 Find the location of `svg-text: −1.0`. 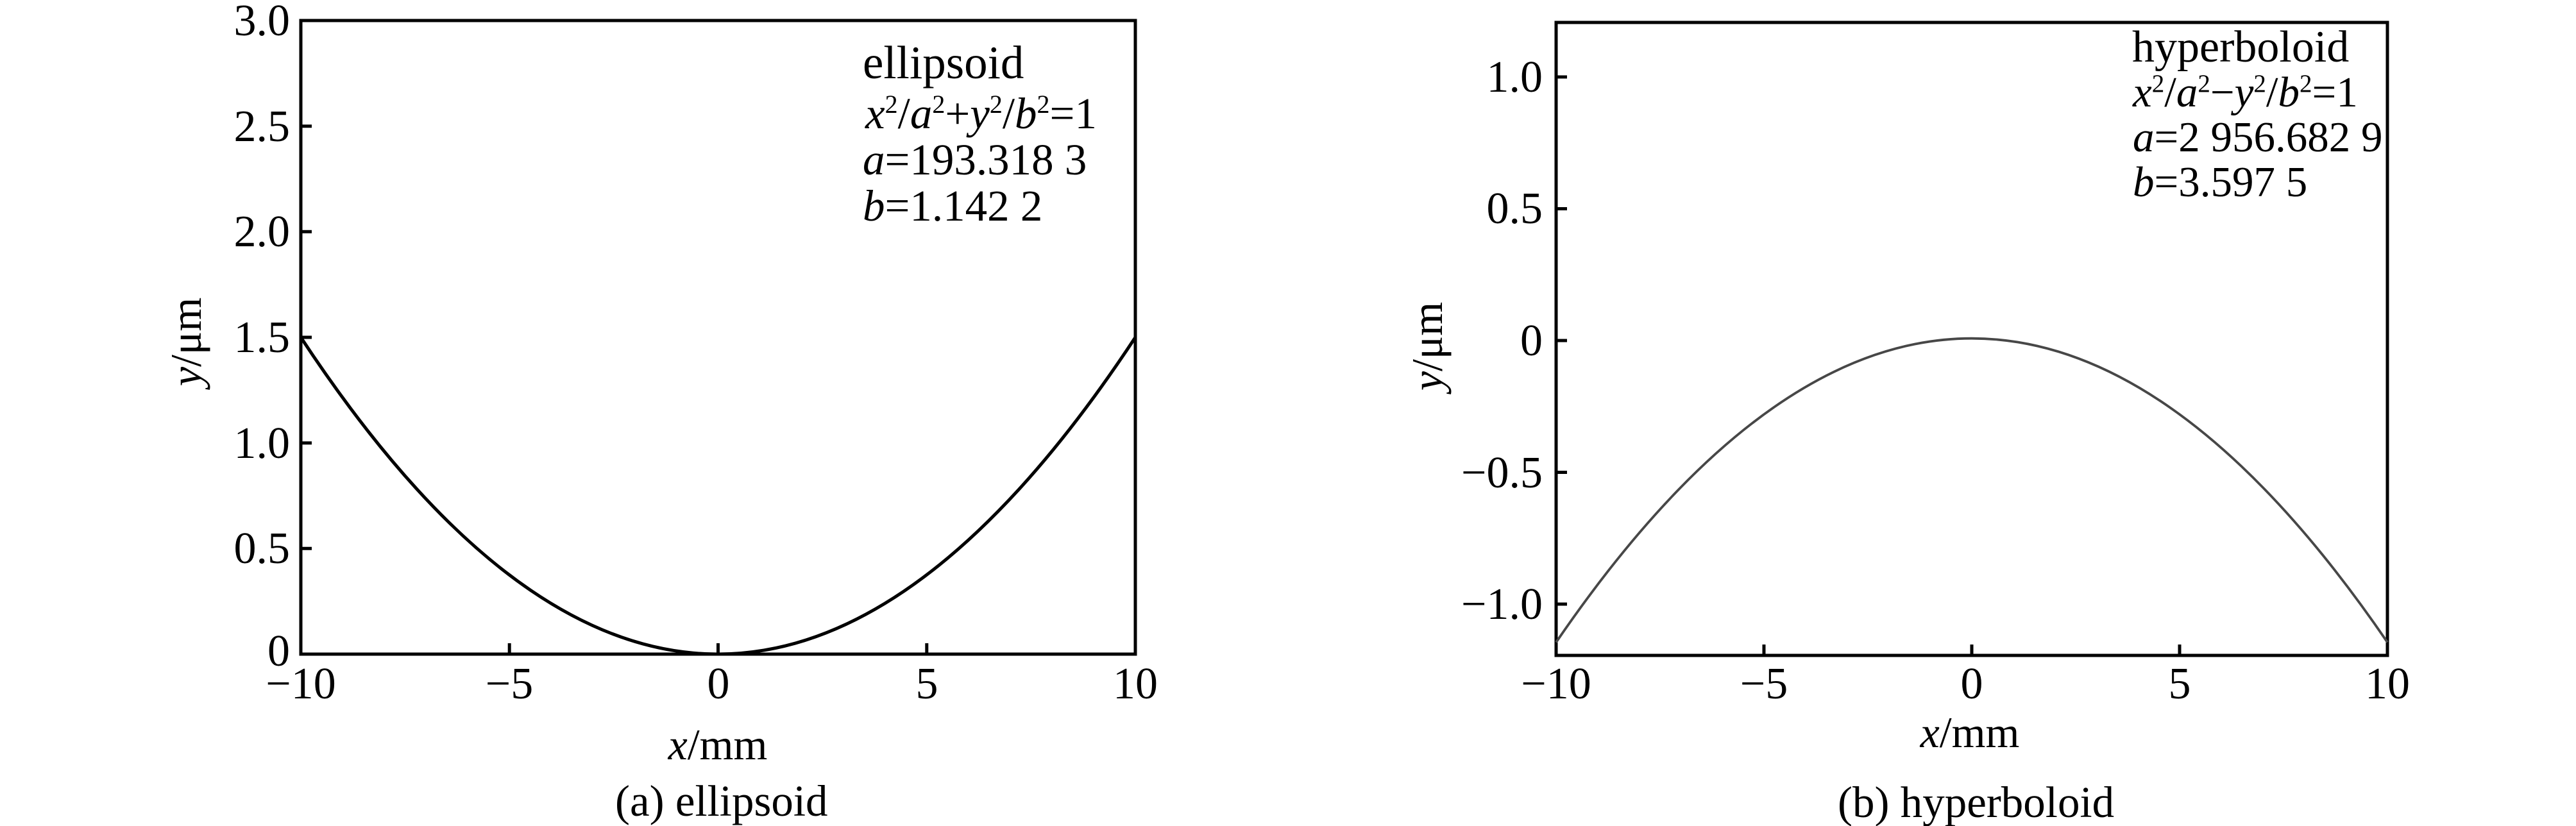

svg-text: −1.0 is located at coordinates (1502, 604).